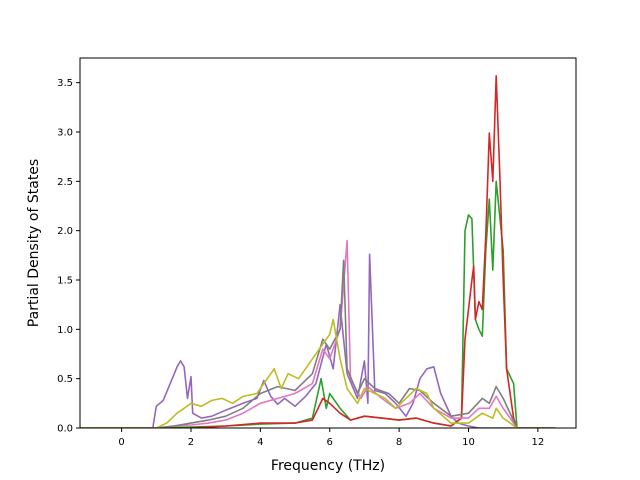 This screenshot has height=480, width=640. What do you see at coordinates (65, 281) in the screenshot?
I see `y-tick-label: 1.5` at bounding box center [65, 281].